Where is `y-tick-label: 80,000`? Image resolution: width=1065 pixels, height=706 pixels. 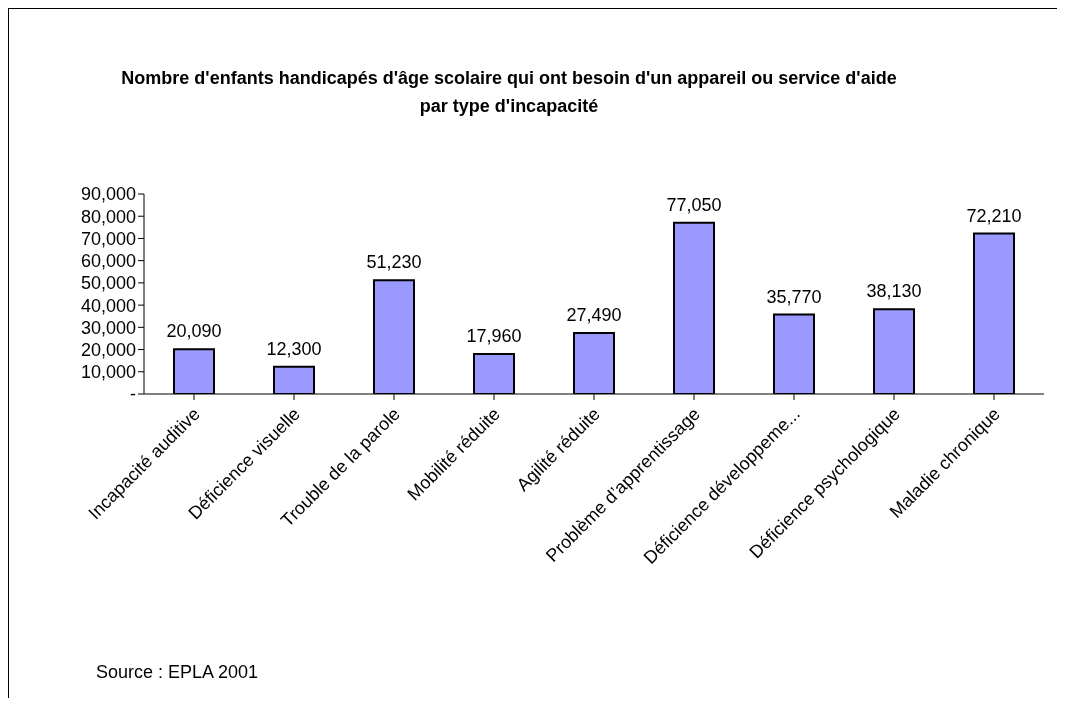 y-tick-label: 80,000 is located at coordinates (108, 216).